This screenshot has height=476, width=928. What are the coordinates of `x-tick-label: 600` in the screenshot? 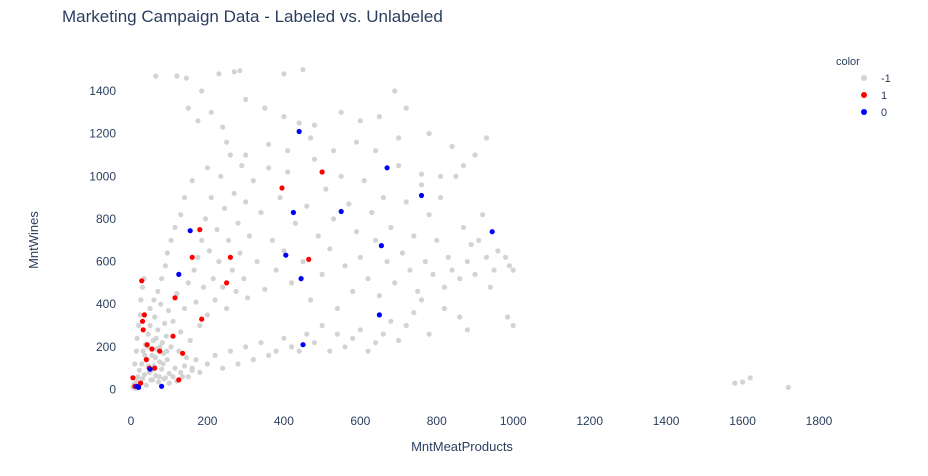 It's located at (360, 421).